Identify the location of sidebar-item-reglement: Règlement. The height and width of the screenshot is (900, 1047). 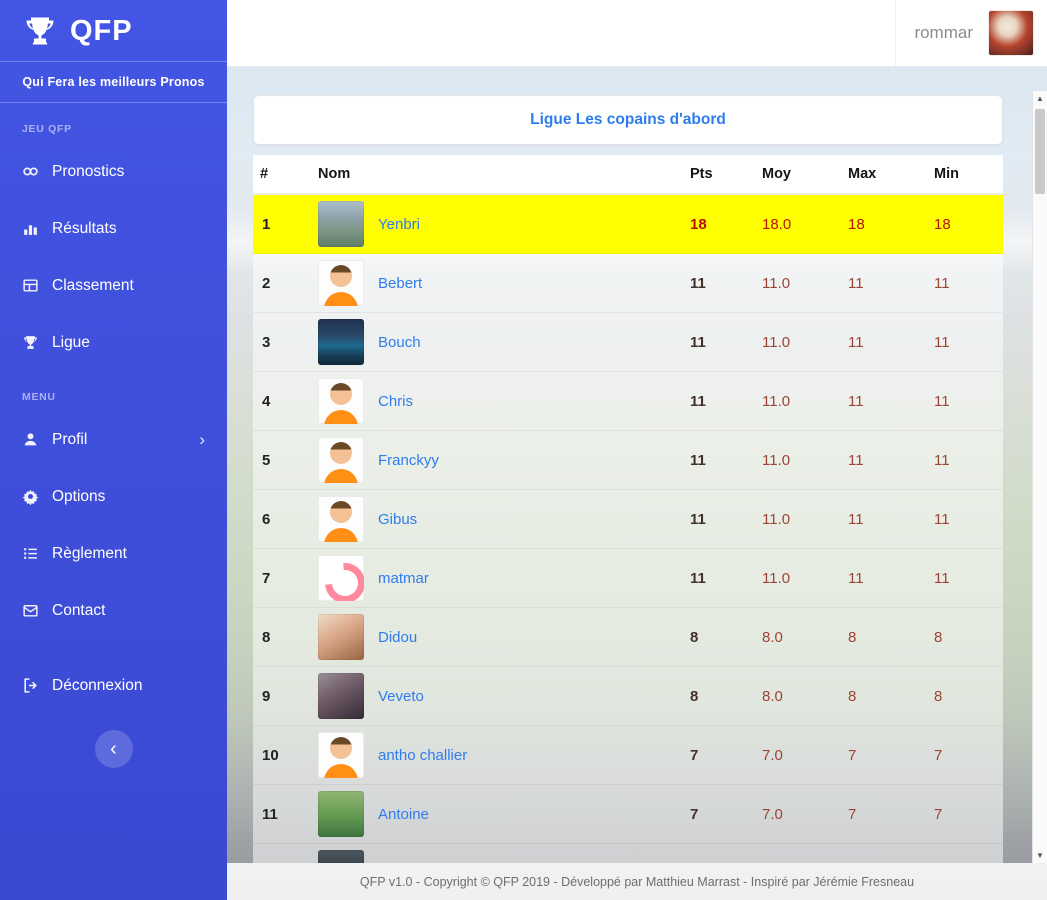
(113, 553).